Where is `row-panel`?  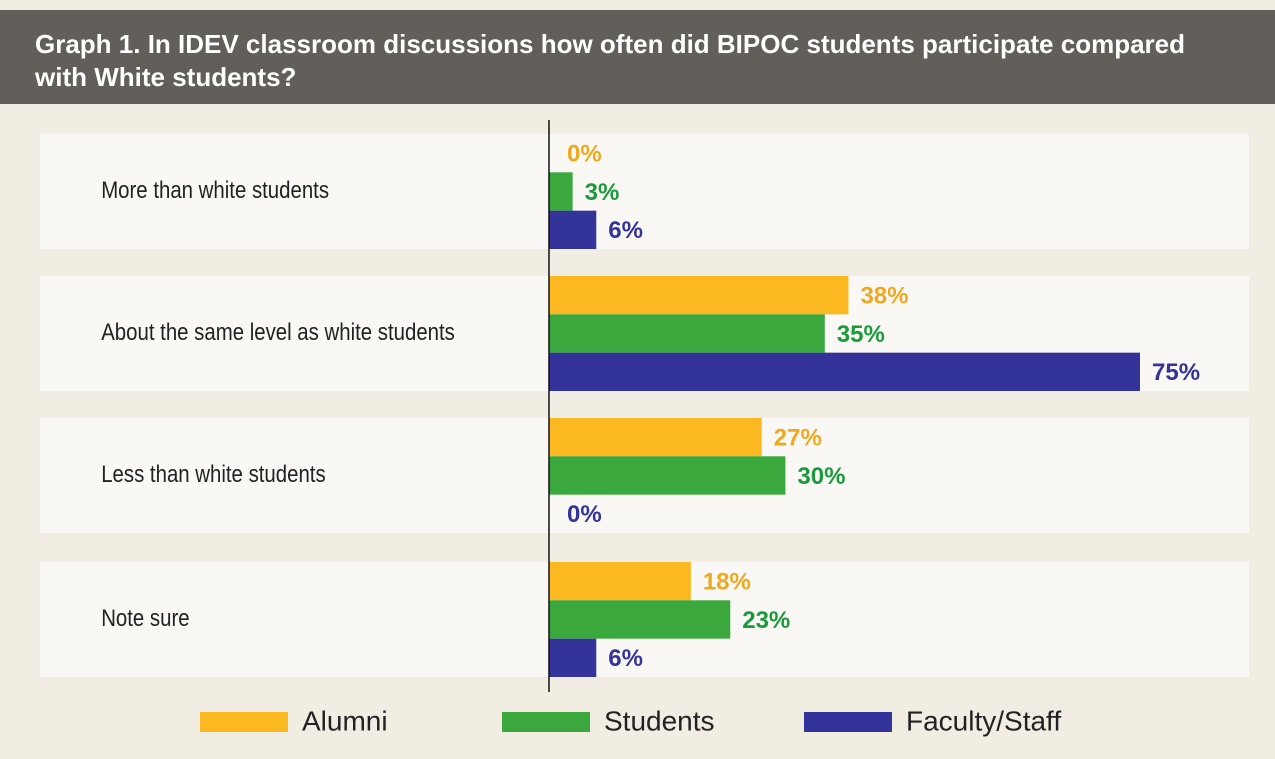
row-panel is located at coordinates (644, 191).